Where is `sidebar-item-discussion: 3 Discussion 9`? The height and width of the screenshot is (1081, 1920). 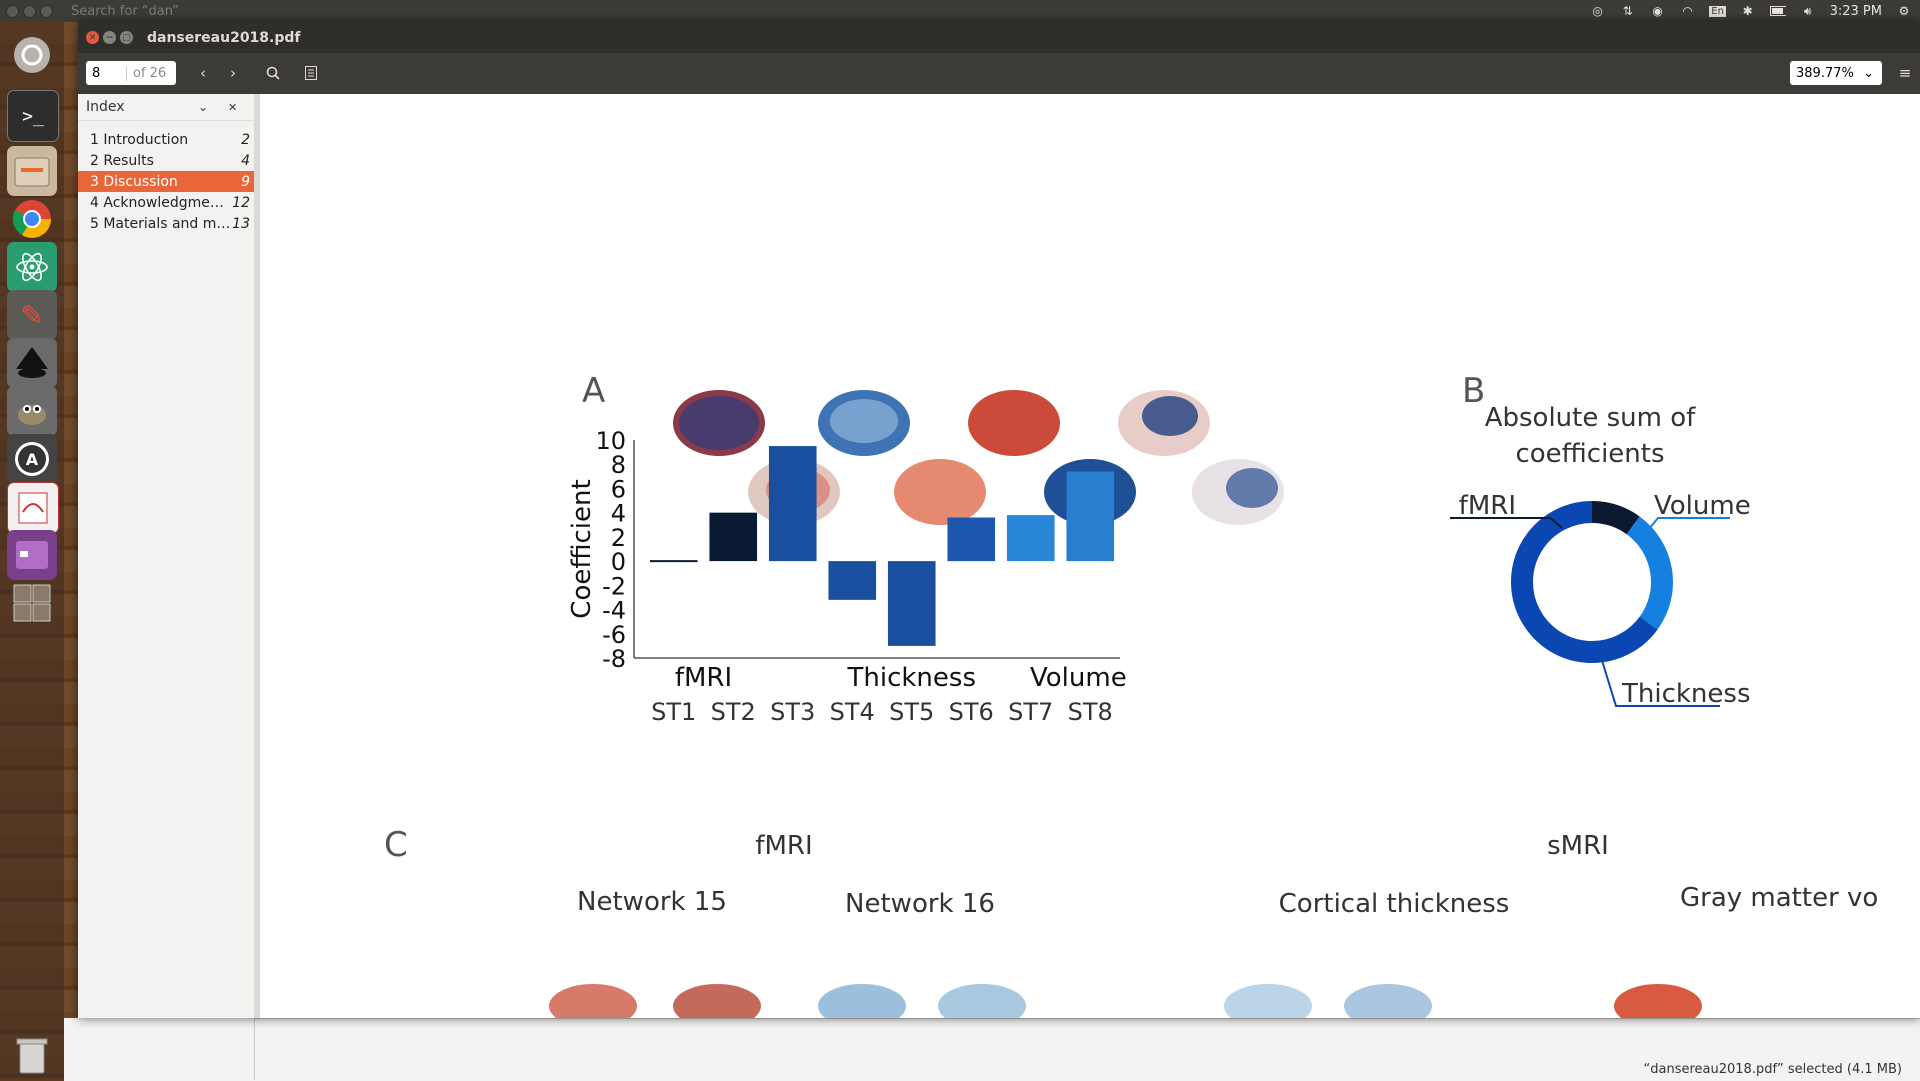
sidebar-item-discussion: 3 Discussion 9 is located at coordinates (166, 181).